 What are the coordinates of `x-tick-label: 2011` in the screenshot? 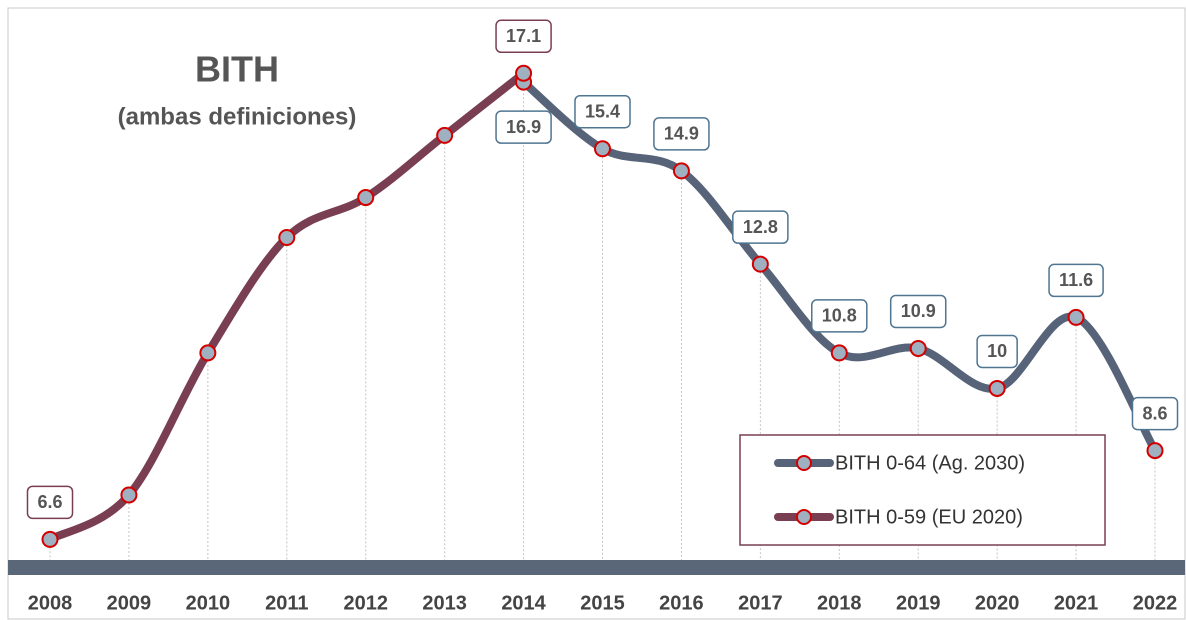 It's located at (286, 603).